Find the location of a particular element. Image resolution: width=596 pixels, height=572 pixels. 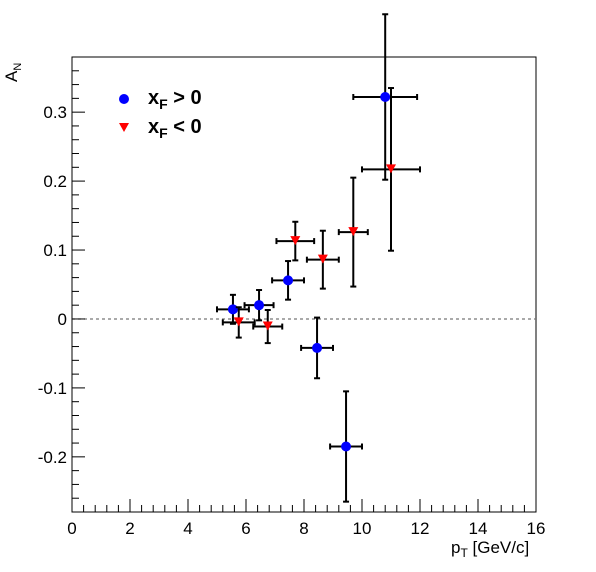

y-axis-title-main: A is located at coordinates (11, 76).